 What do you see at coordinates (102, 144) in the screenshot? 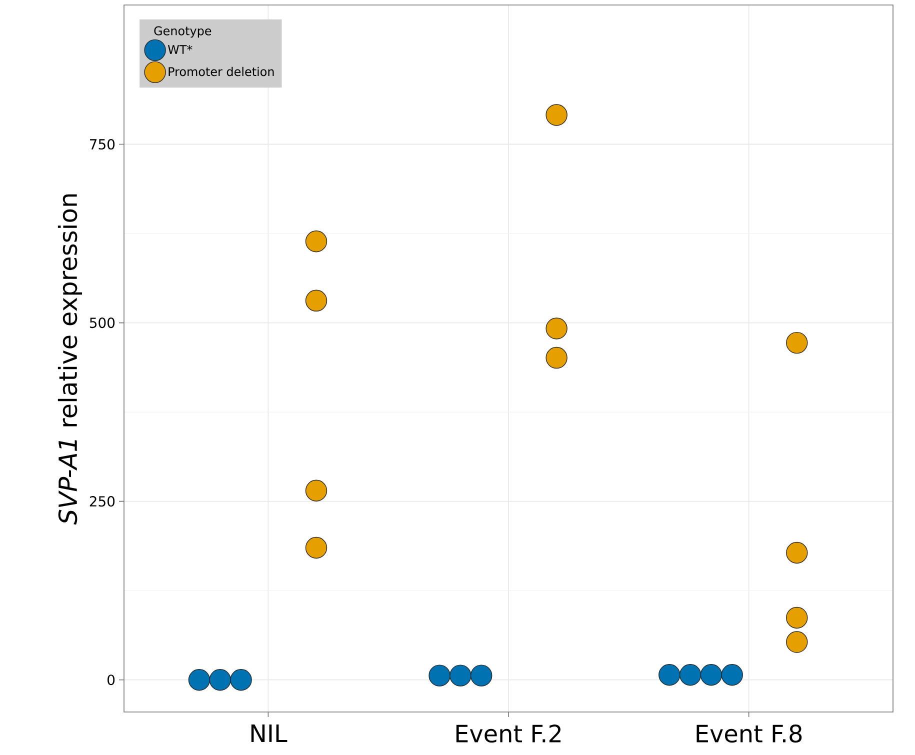
I see `y-tick-label: 750` at bounding box center [102, 144].